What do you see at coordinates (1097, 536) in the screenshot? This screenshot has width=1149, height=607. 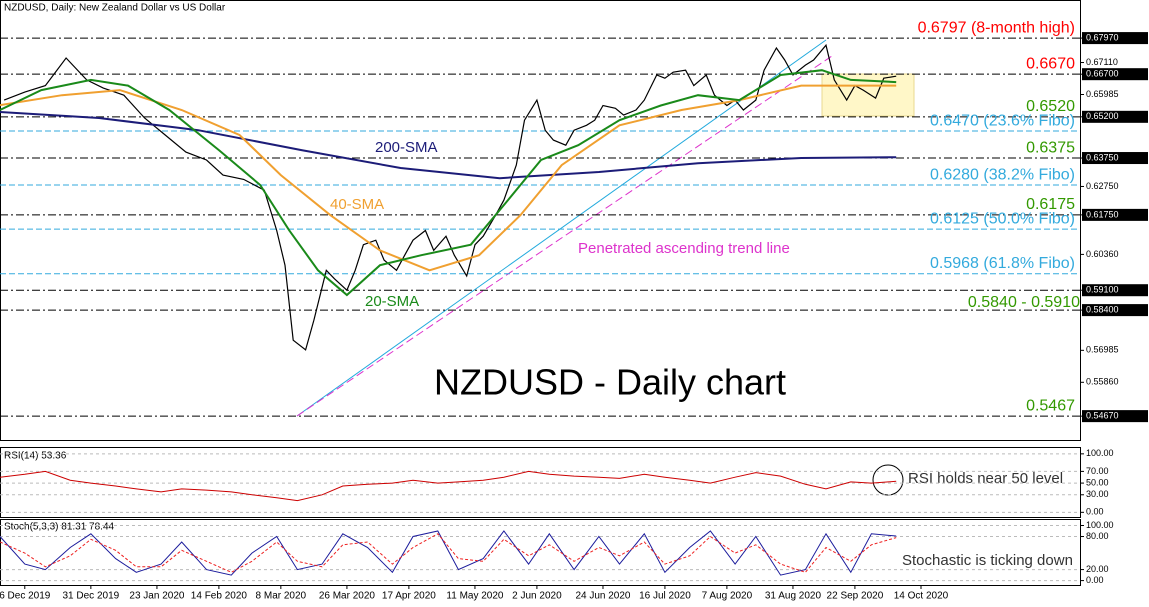 I see `y-tick-label: 80.00` at bounding box center [1097, 536].